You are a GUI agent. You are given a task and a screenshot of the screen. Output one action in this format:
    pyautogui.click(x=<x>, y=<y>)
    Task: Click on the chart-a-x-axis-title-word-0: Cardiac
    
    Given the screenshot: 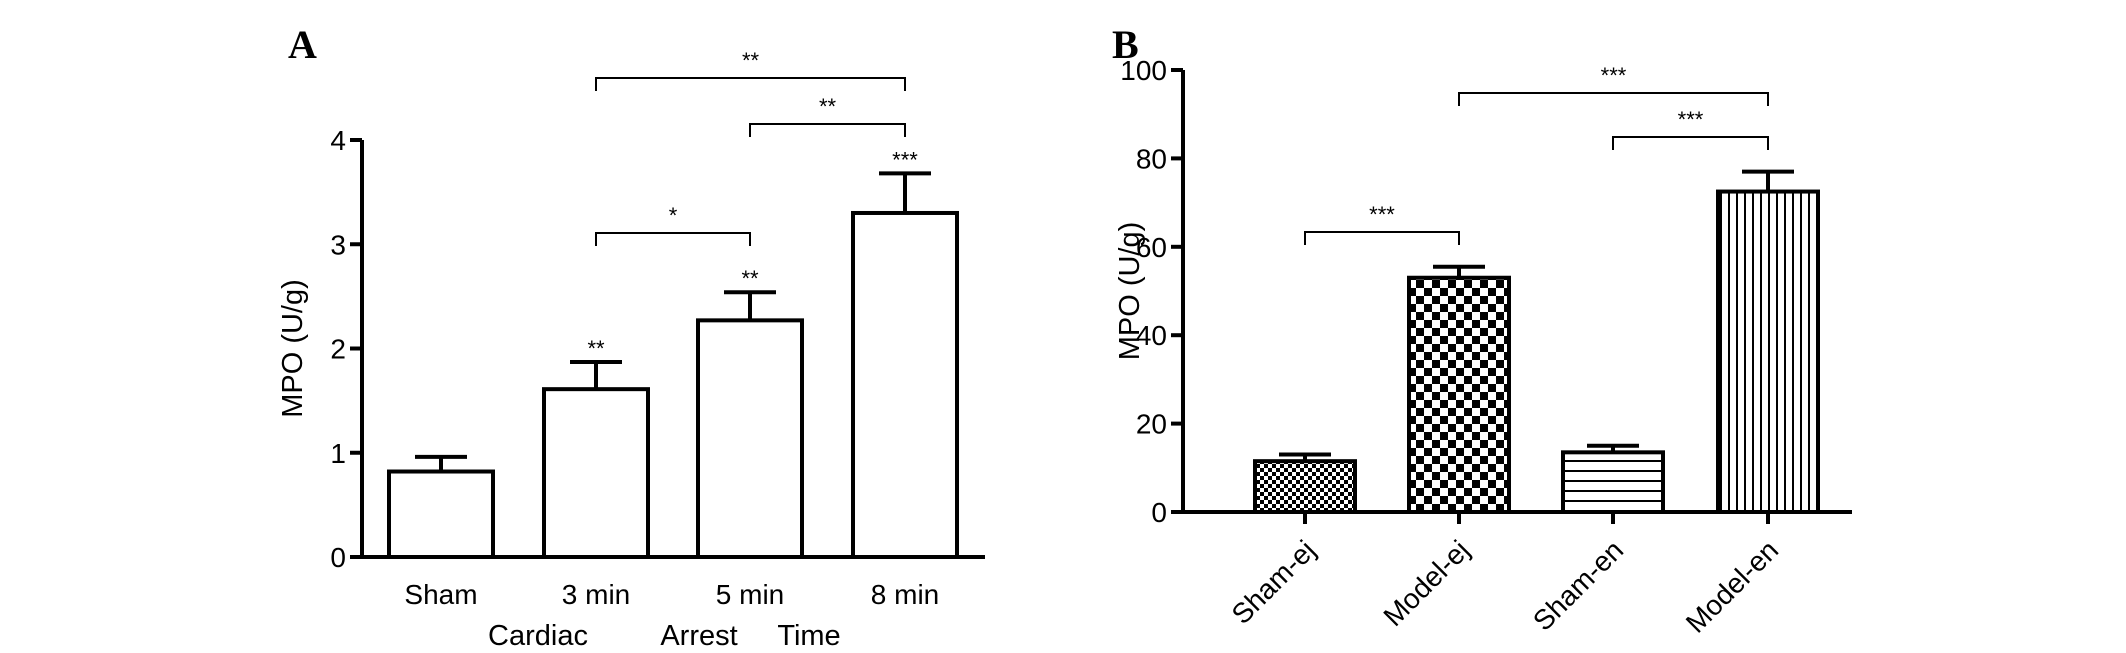 What is the action you would take?
    pyautogui.click(x=538, y=636)
    